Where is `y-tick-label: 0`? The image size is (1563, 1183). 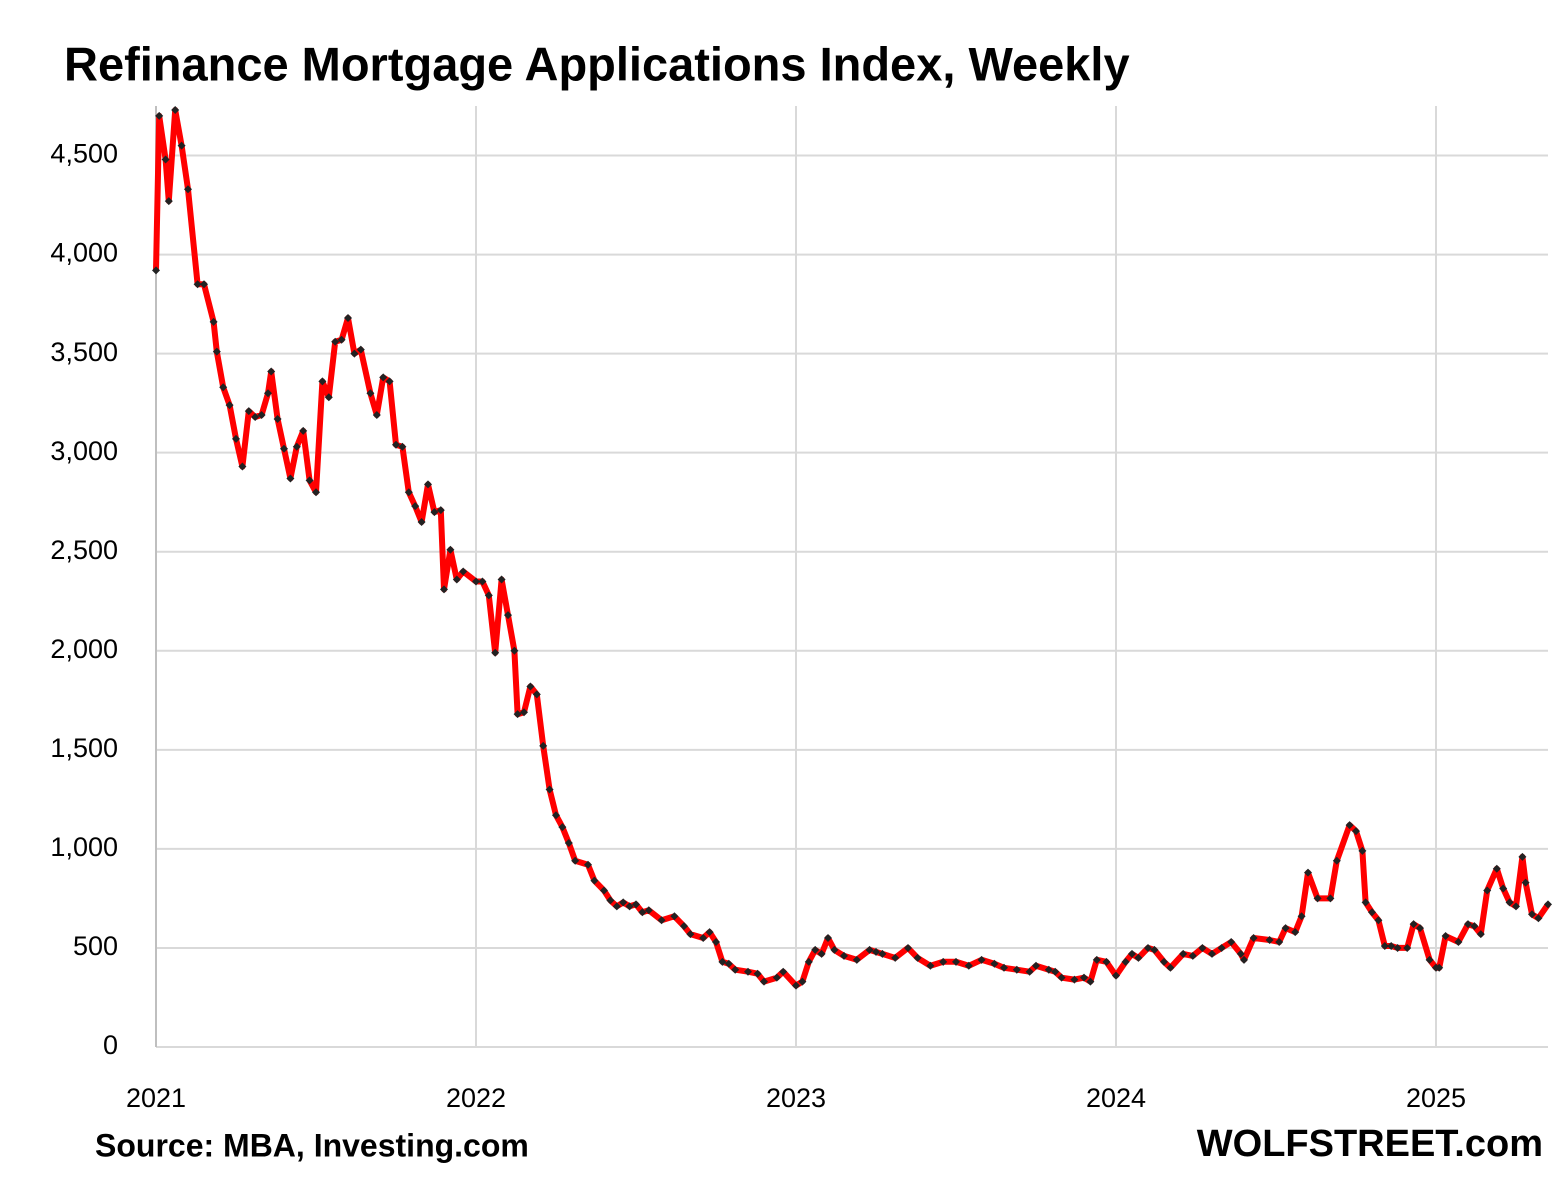
y-tick-label: 0 is located at coordinates (110, 1045).